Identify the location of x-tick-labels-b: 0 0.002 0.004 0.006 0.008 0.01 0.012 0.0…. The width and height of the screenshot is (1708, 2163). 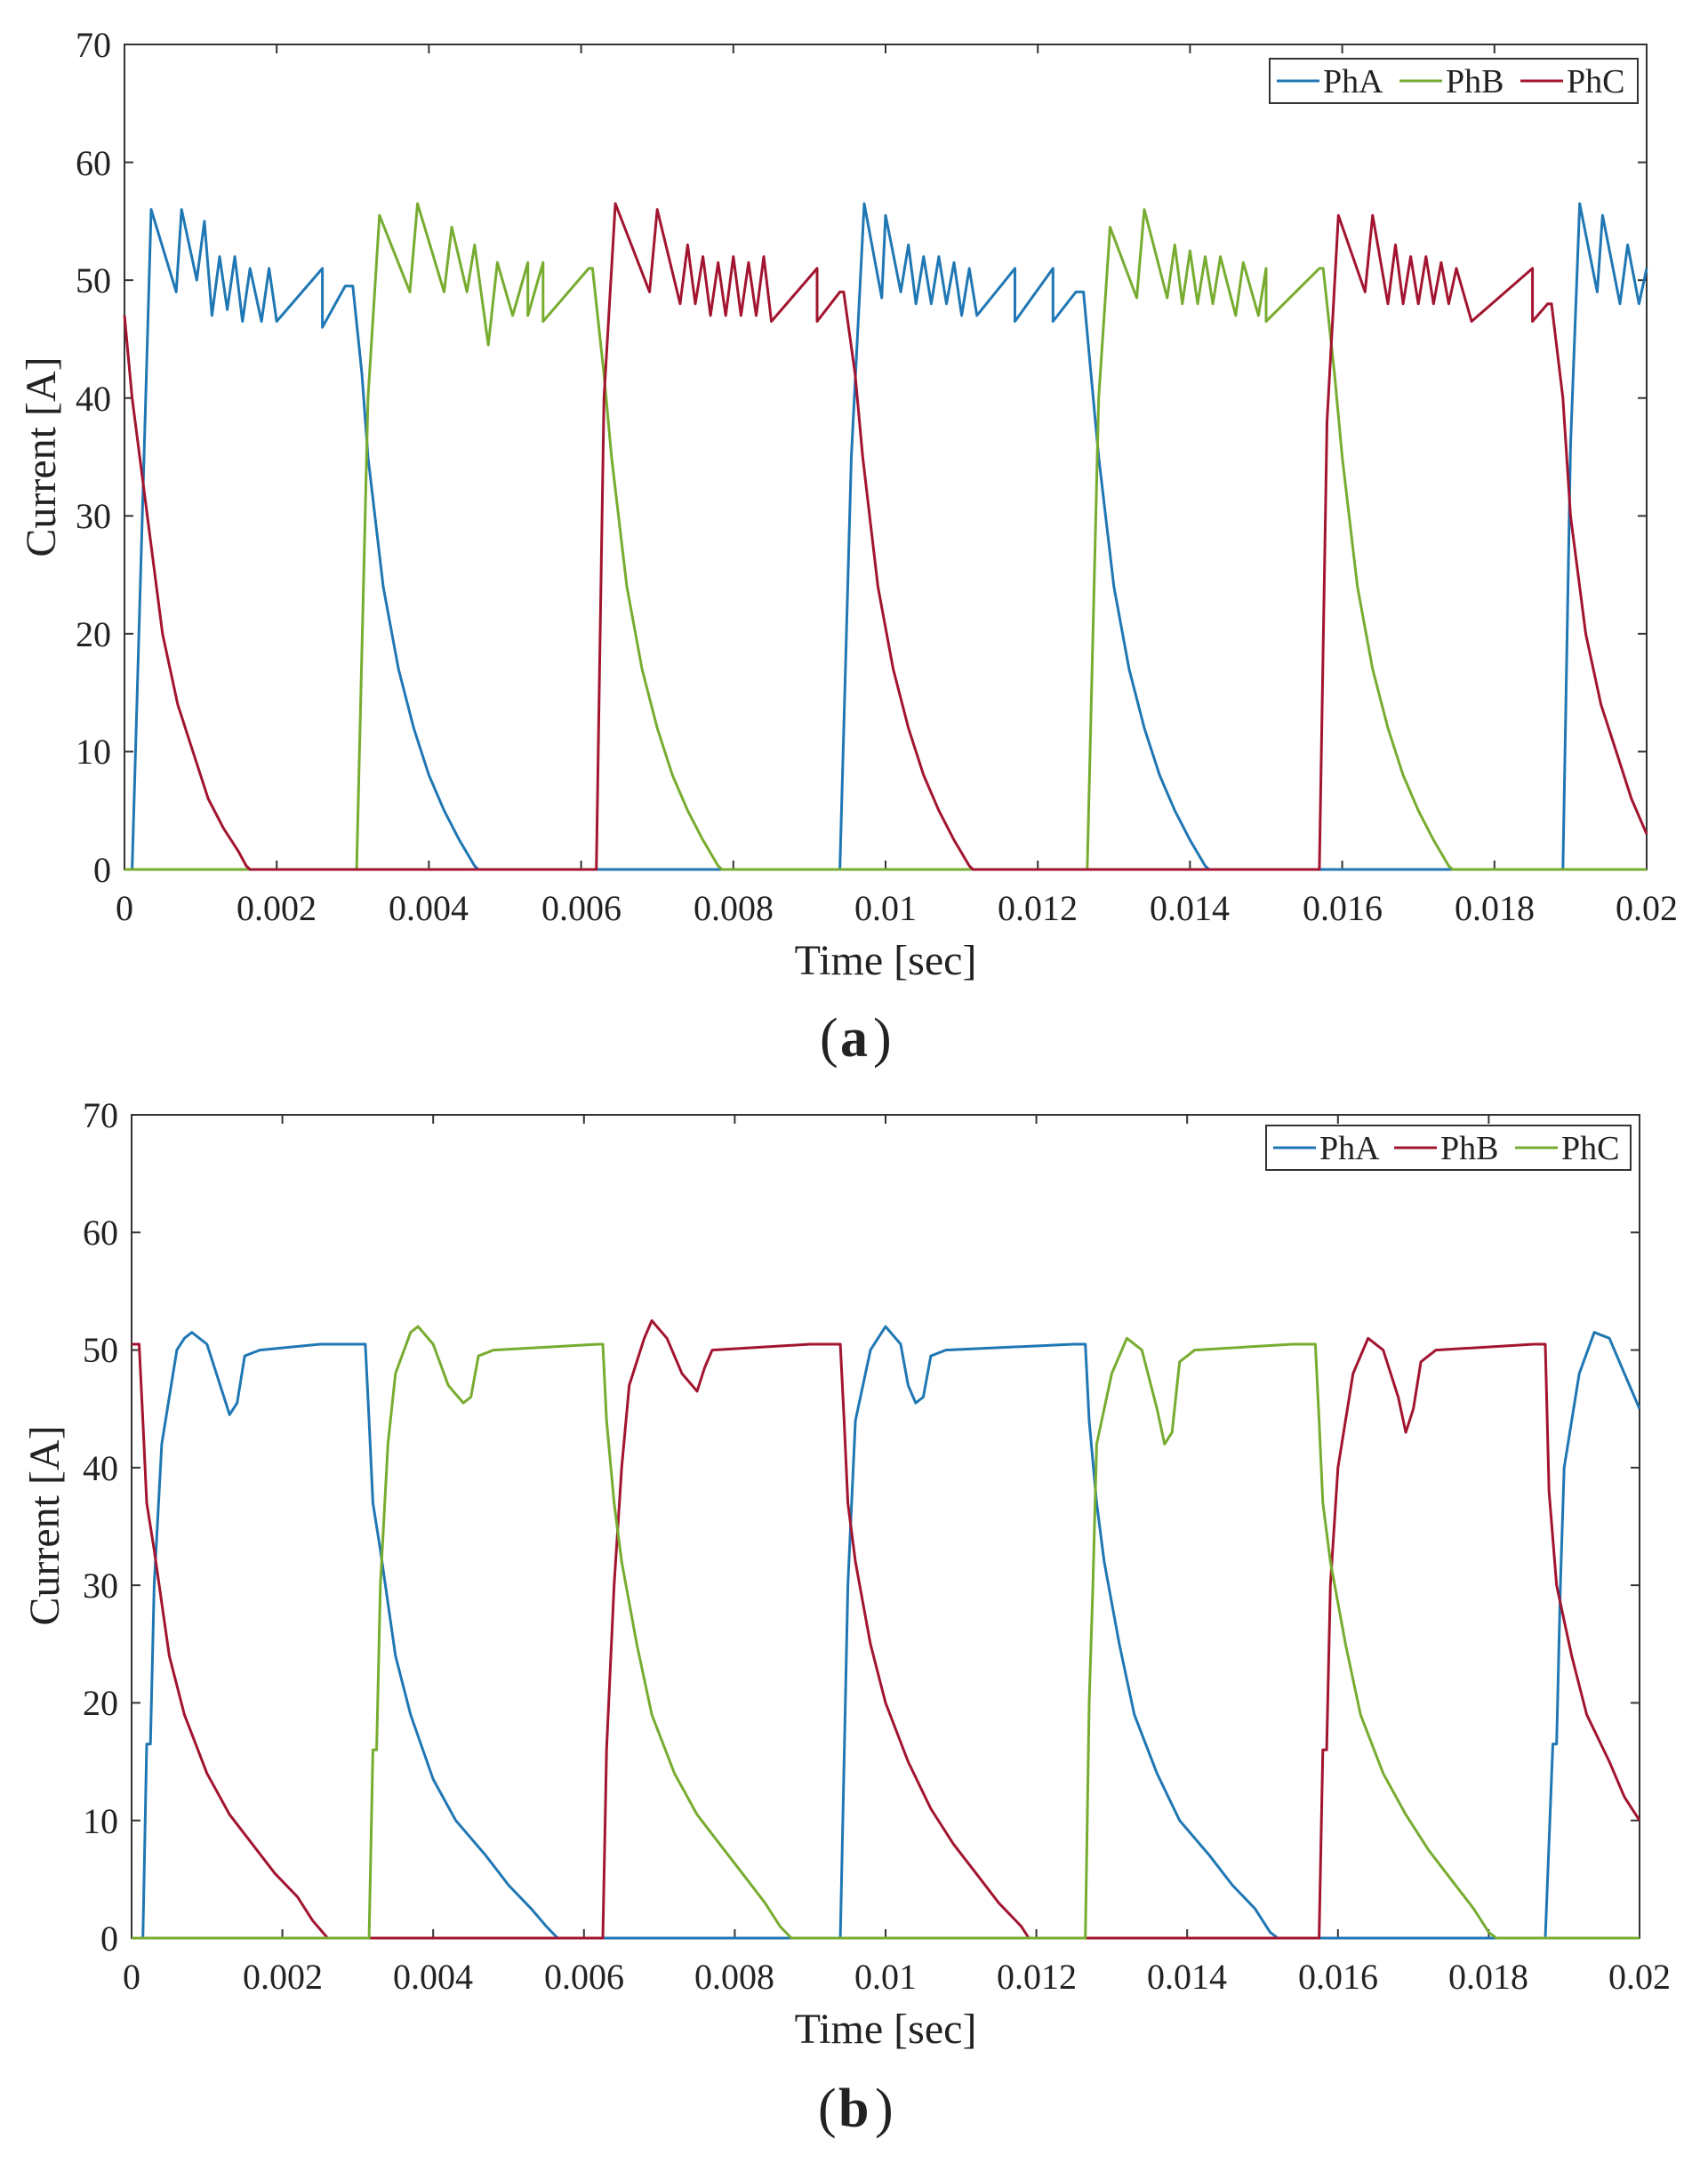
(897, 1977).